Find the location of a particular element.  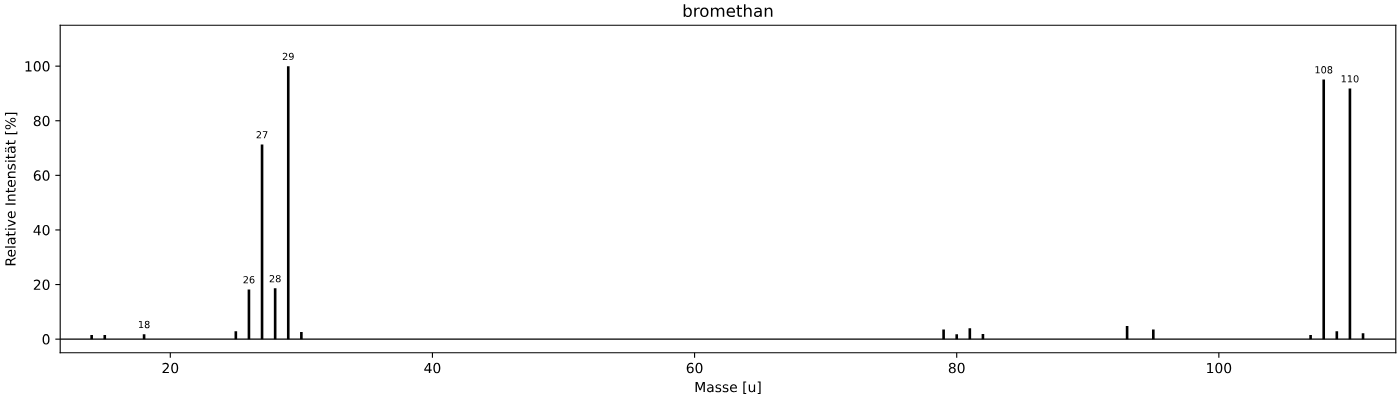

annotation: 110 is located at coordinates (1350, 79).